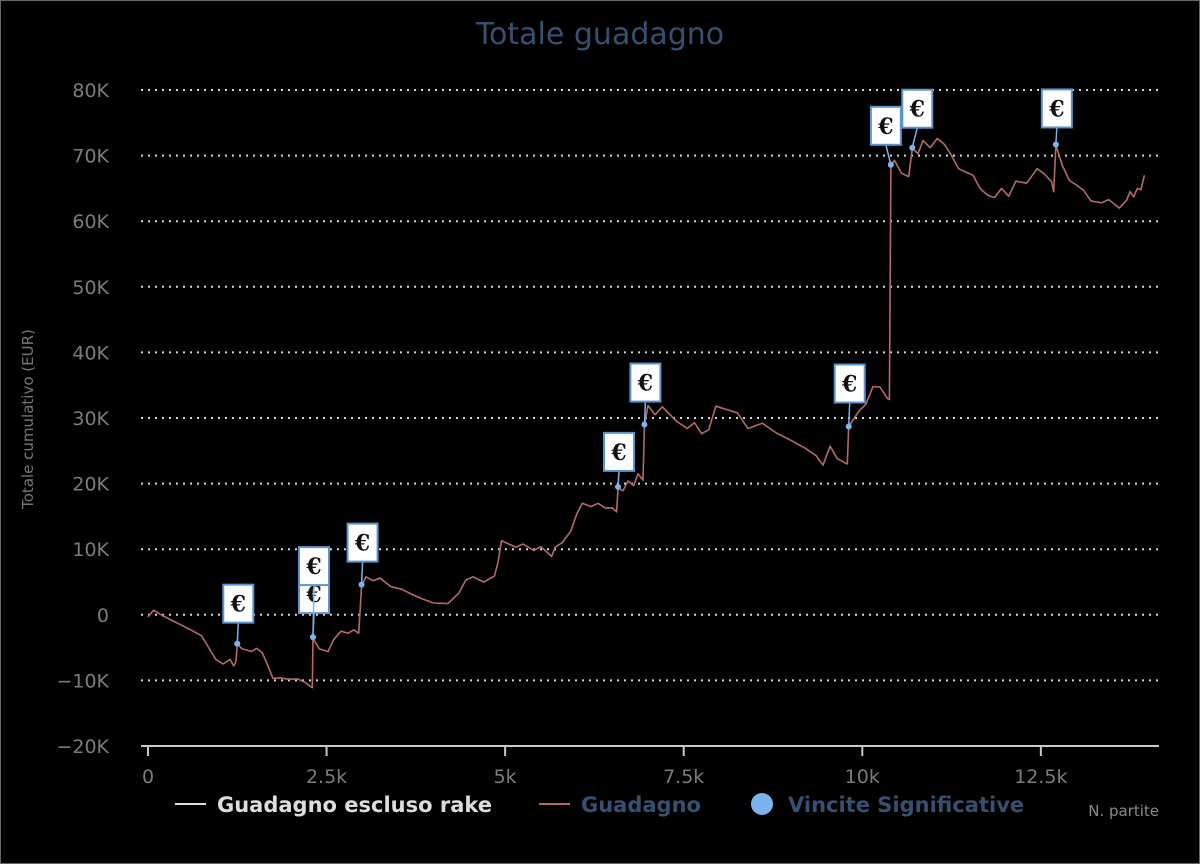 This screenshot has height=864, width=1200. I want to click on y-tick-label: 10K, so click(90, 550).